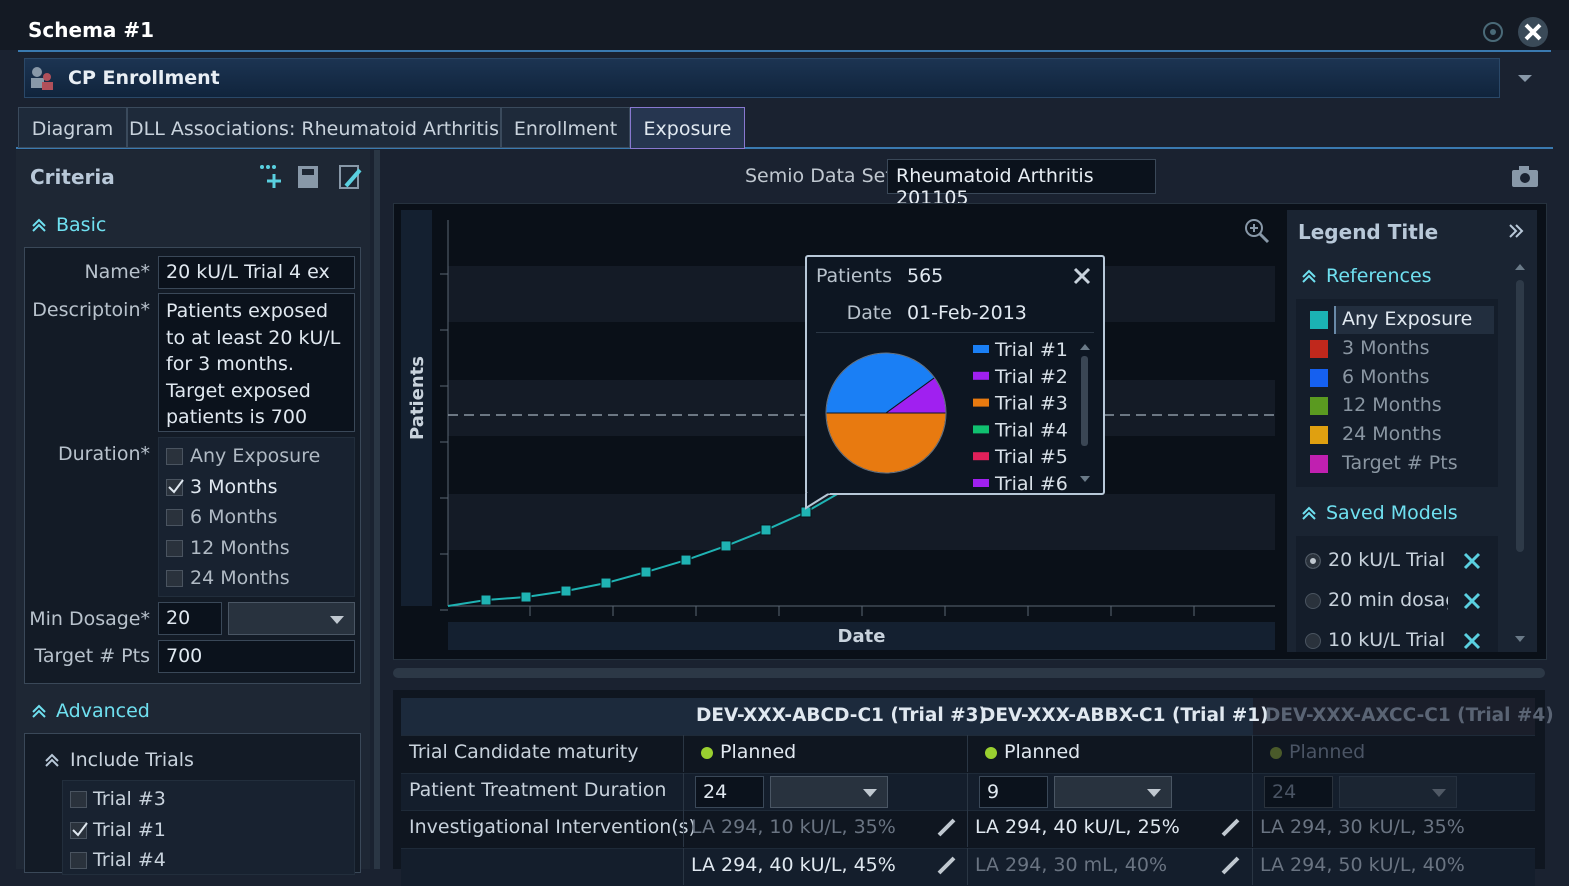 This screenshot has width=1569, height=886. Describe the element at coordinates (1013, 791) in the screenshot. I see `duration-input: 9` at that location.